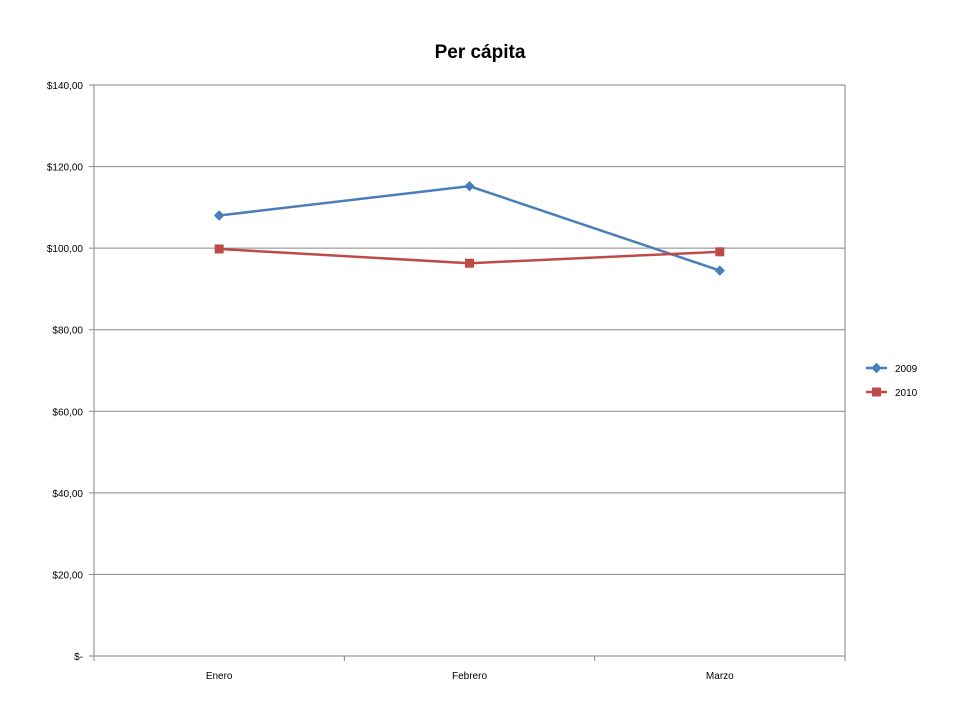  I want to click on y-tick-label: $-, so click(78, 657).